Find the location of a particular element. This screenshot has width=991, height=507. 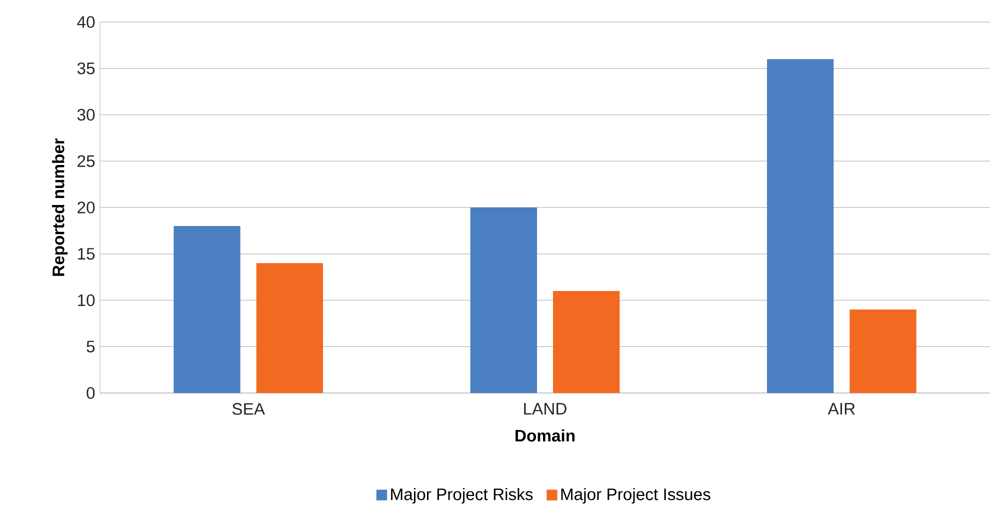

x-tick-label: SEA is located at coordinates (248, 409).